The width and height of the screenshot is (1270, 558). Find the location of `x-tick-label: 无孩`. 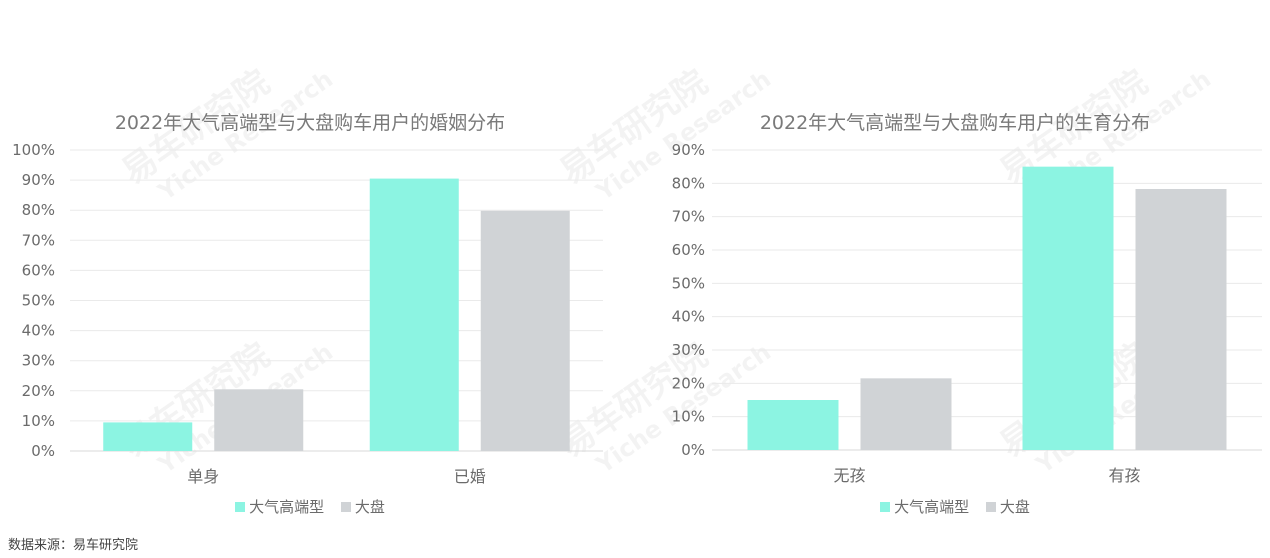

x-tick-label: 无孩 is located at coordinates (849, 475).